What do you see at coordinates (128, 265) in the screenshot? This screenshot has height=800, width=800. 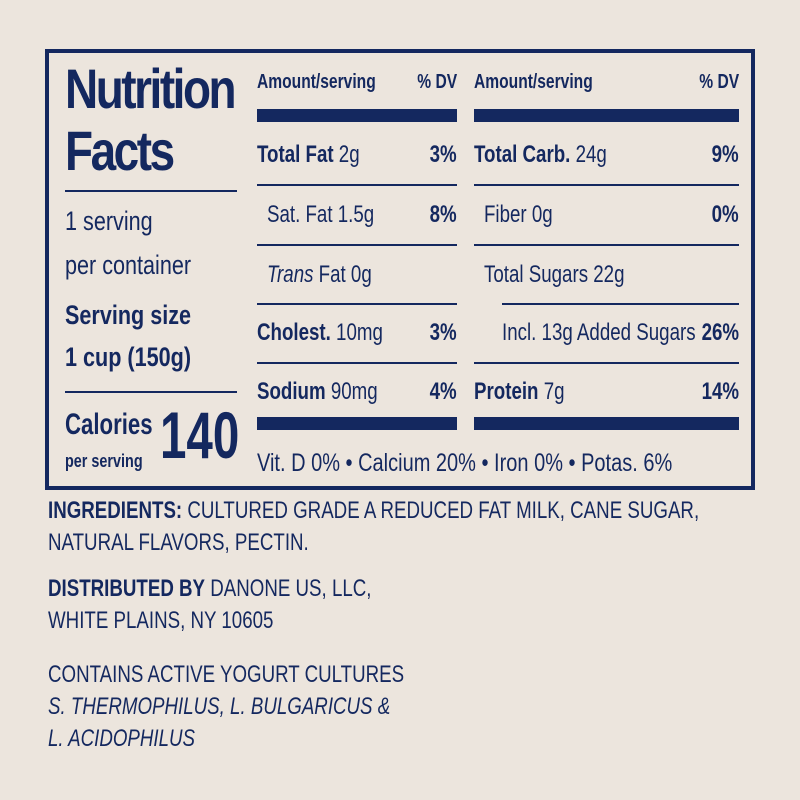 I see `servings-line2: per container` at bounding box center [128, 265].